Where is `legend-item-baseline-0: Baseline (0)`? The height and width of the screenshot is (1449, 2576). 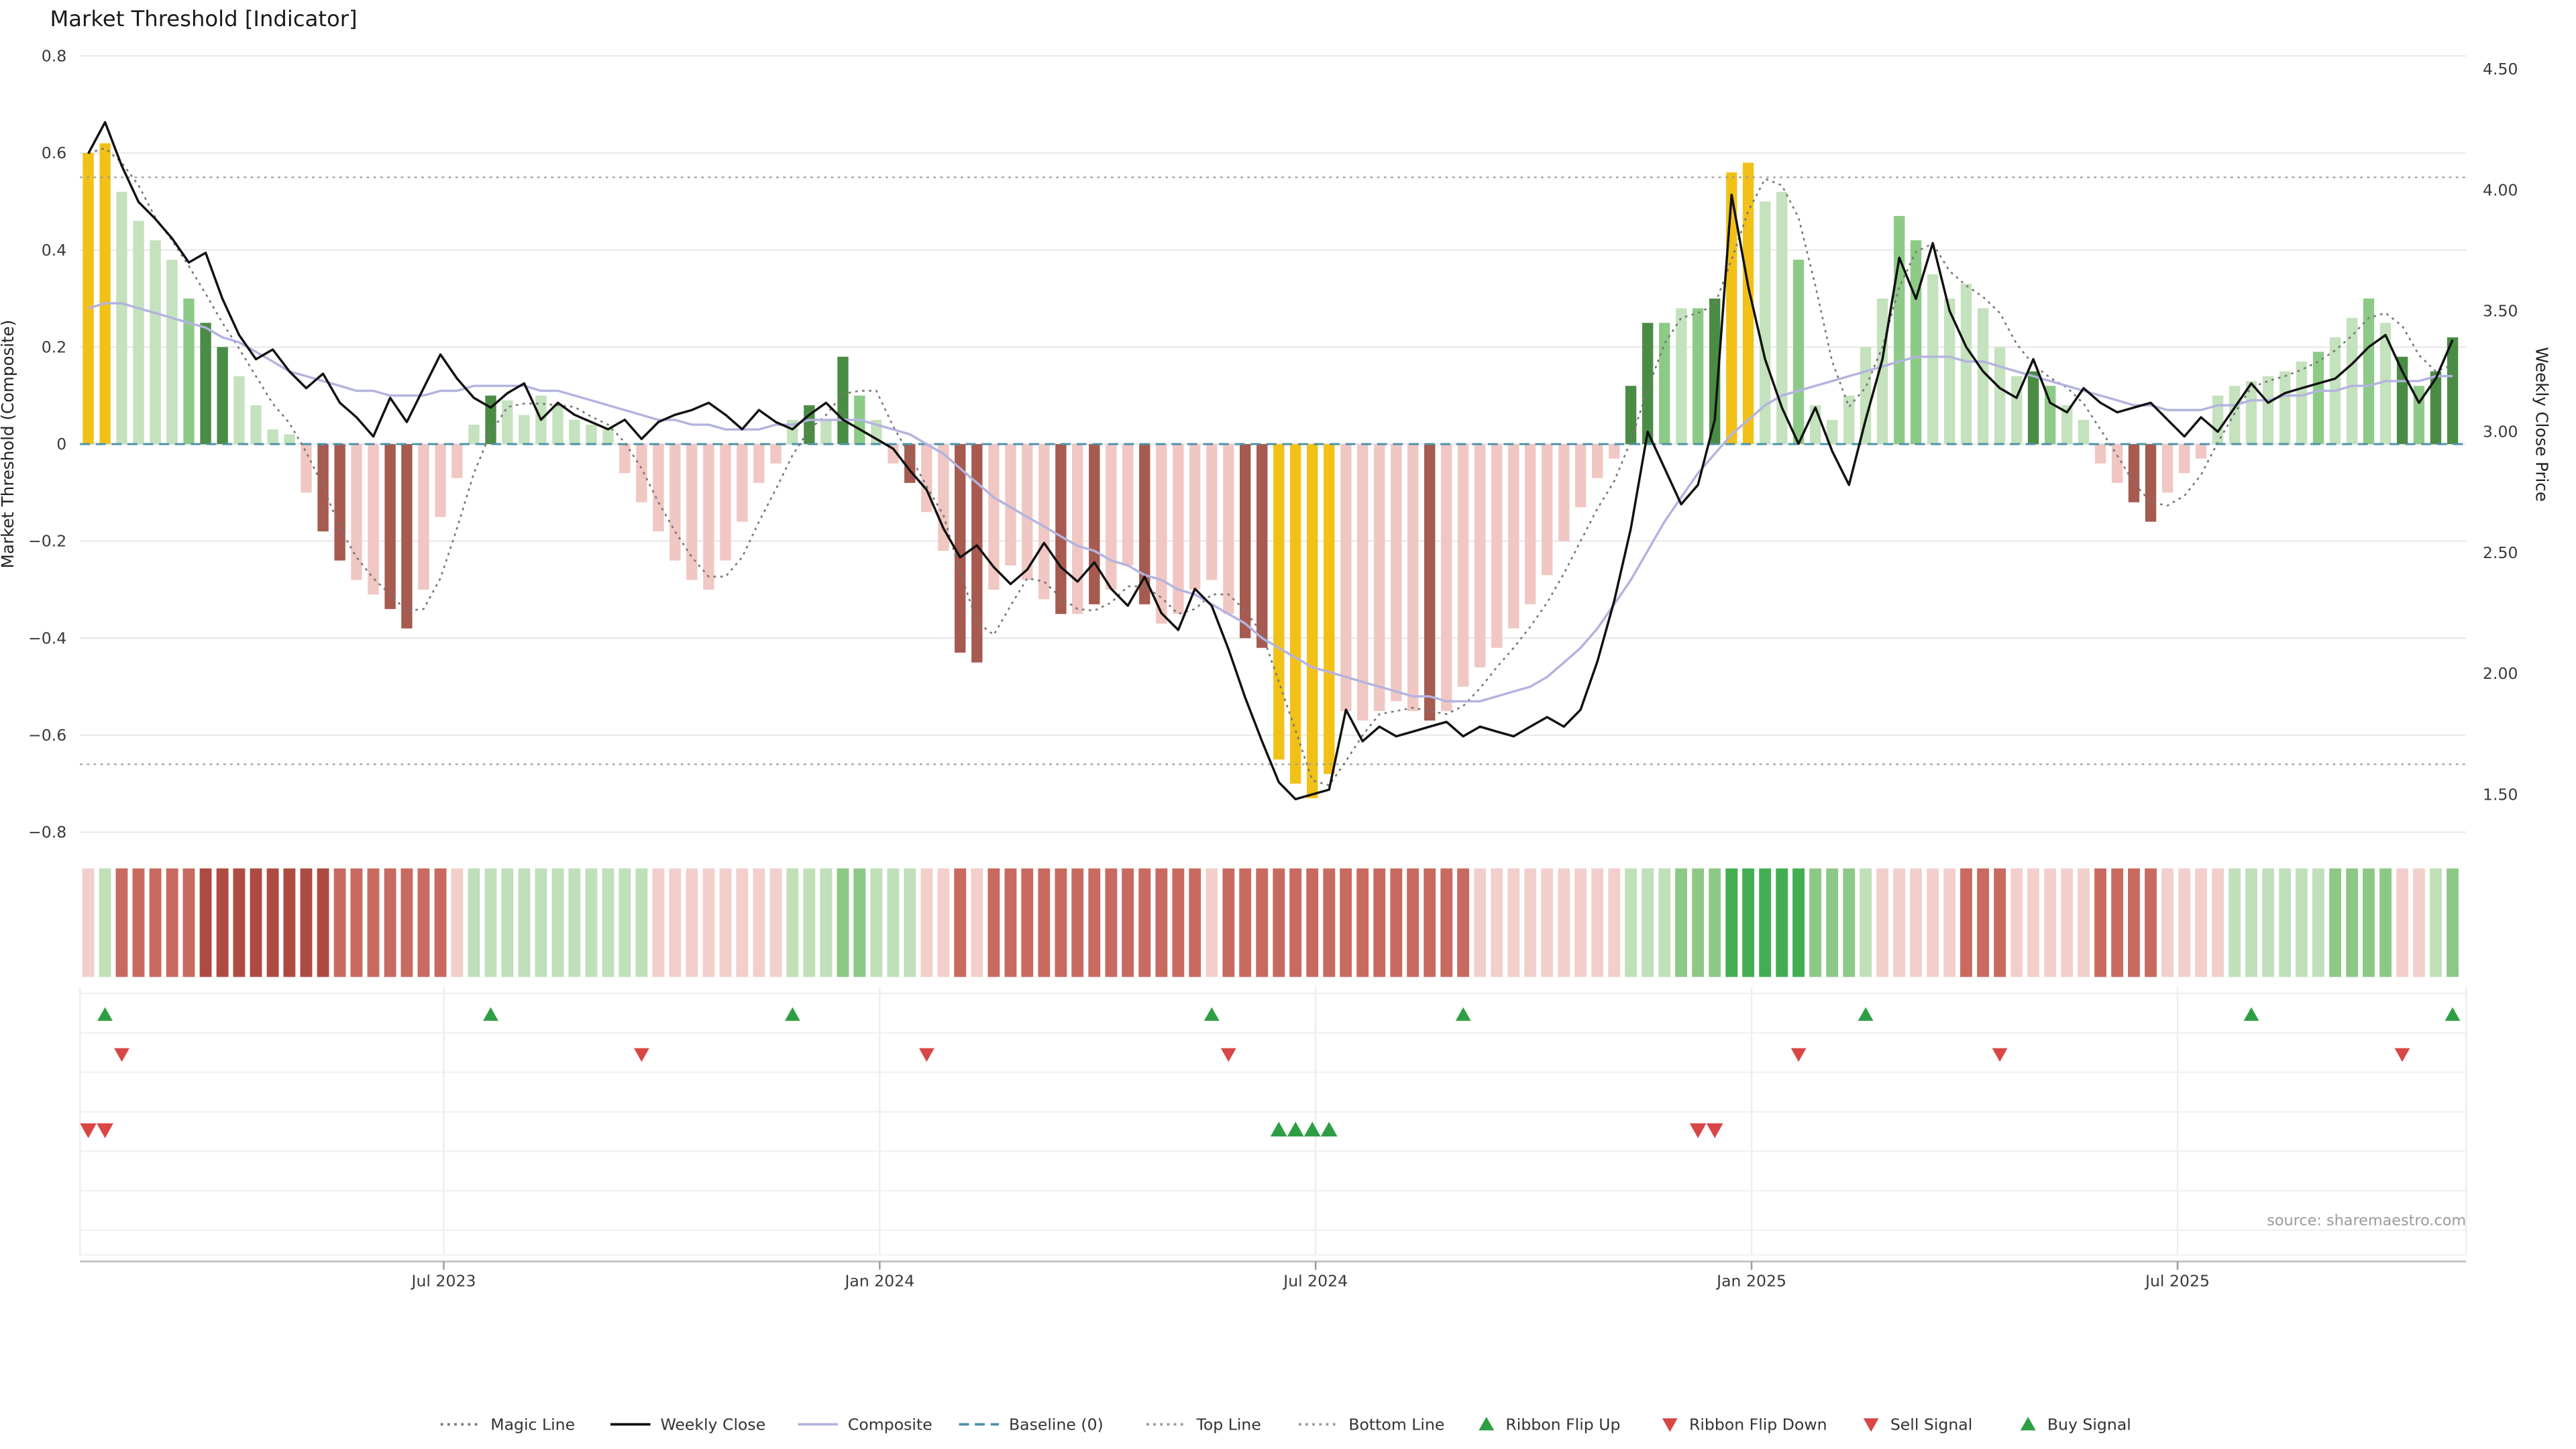 legend-item-baseline-0: Baseline (0) is located at coordinates (1031, 1424).